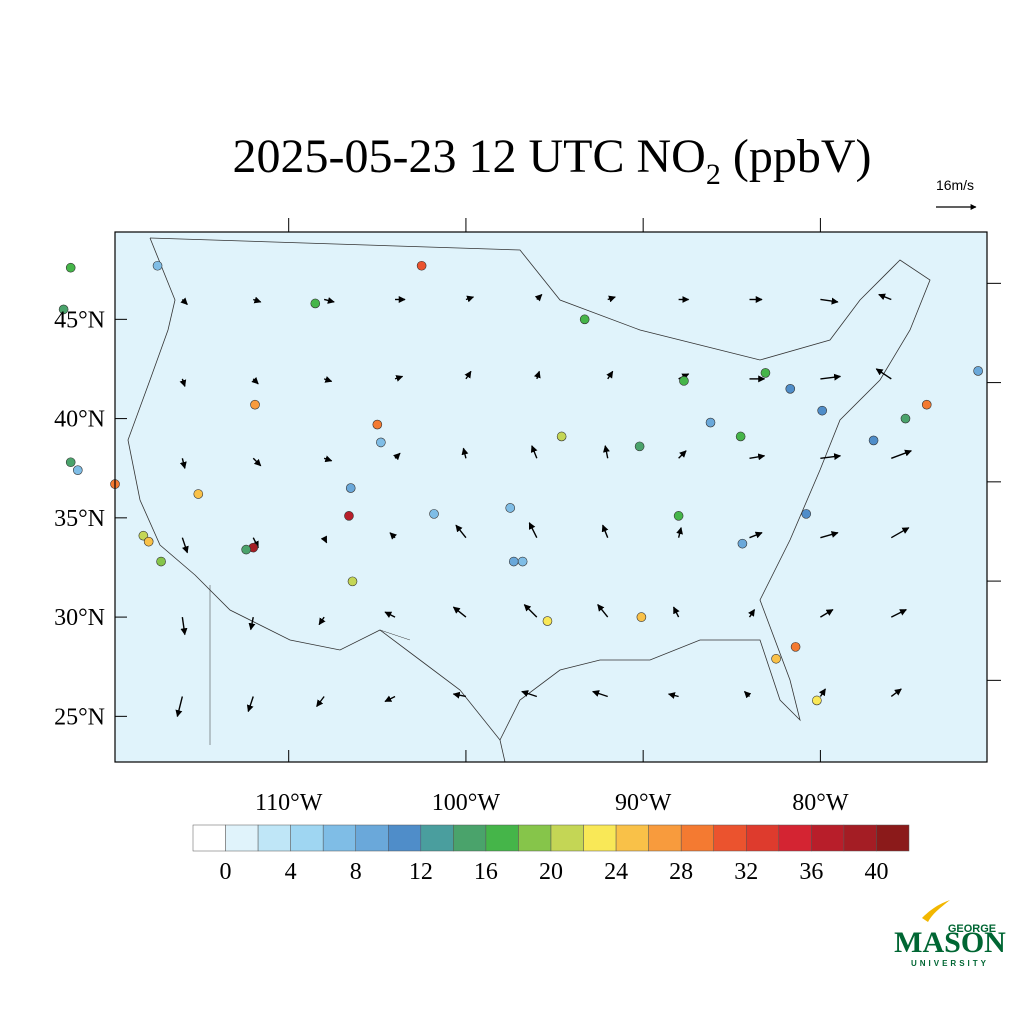 The height and width of the screenshot is (1024, 1024). Describe the element at coordinates (972, 929) in the screenshot. I see `logo-top: GEORGE` at that location.